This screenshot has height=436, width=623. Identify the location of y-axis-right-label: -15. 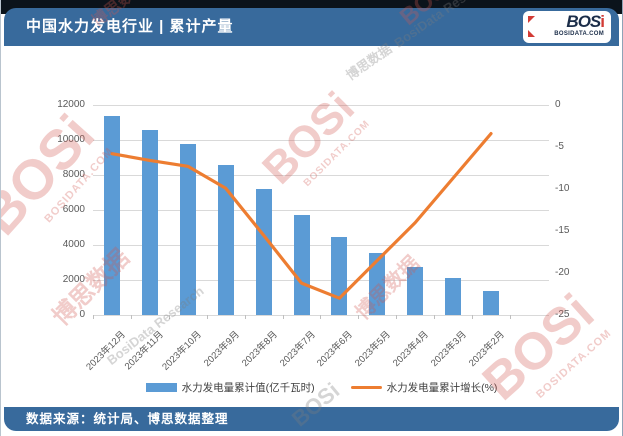
(562, 230).